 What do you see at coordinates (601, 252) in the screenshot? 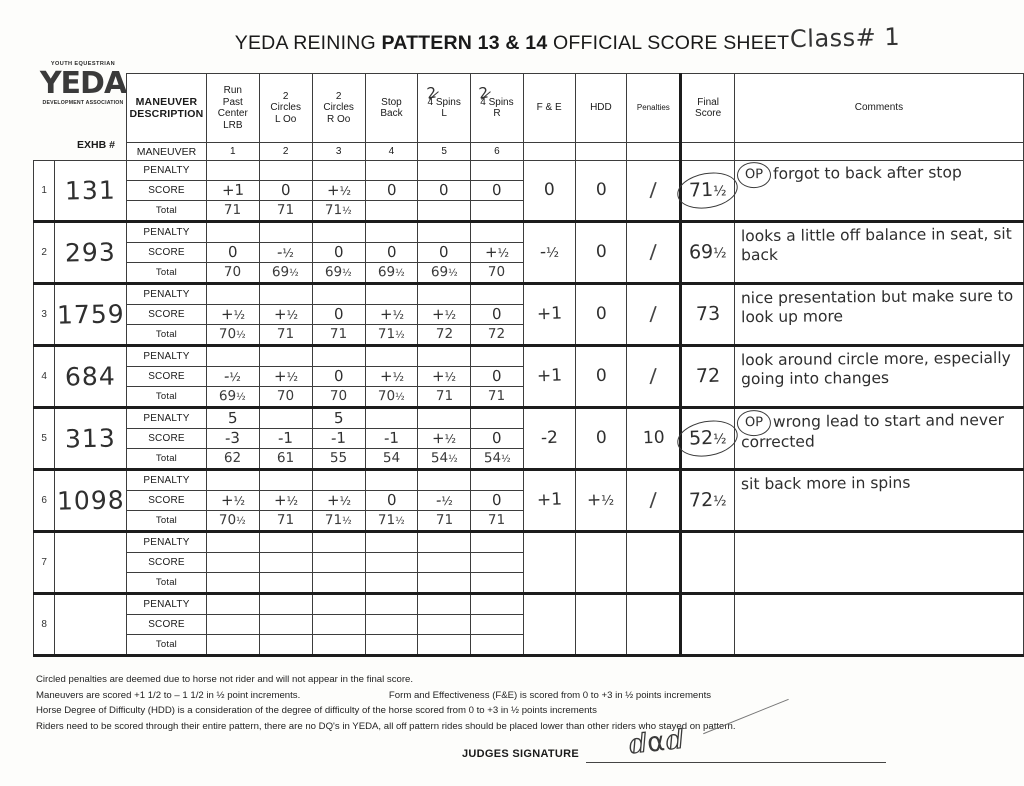
I see `cell-hdd-2: 0` at bounding box center [601, 252].